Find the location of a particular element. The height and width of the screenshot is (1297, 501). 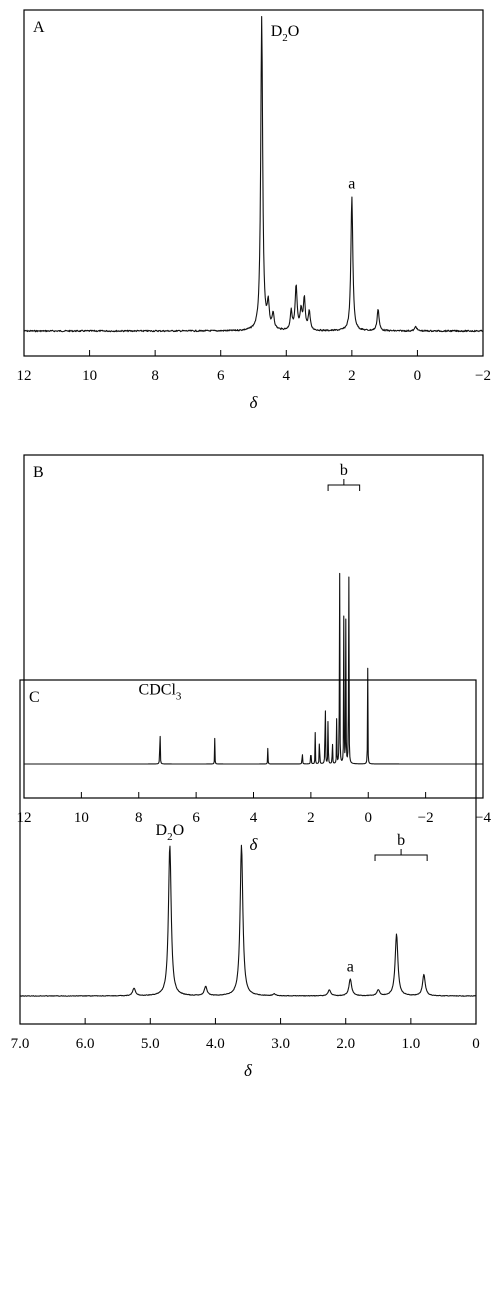

x-tick-label: 3.0 is located at coordinates (280, 1044).